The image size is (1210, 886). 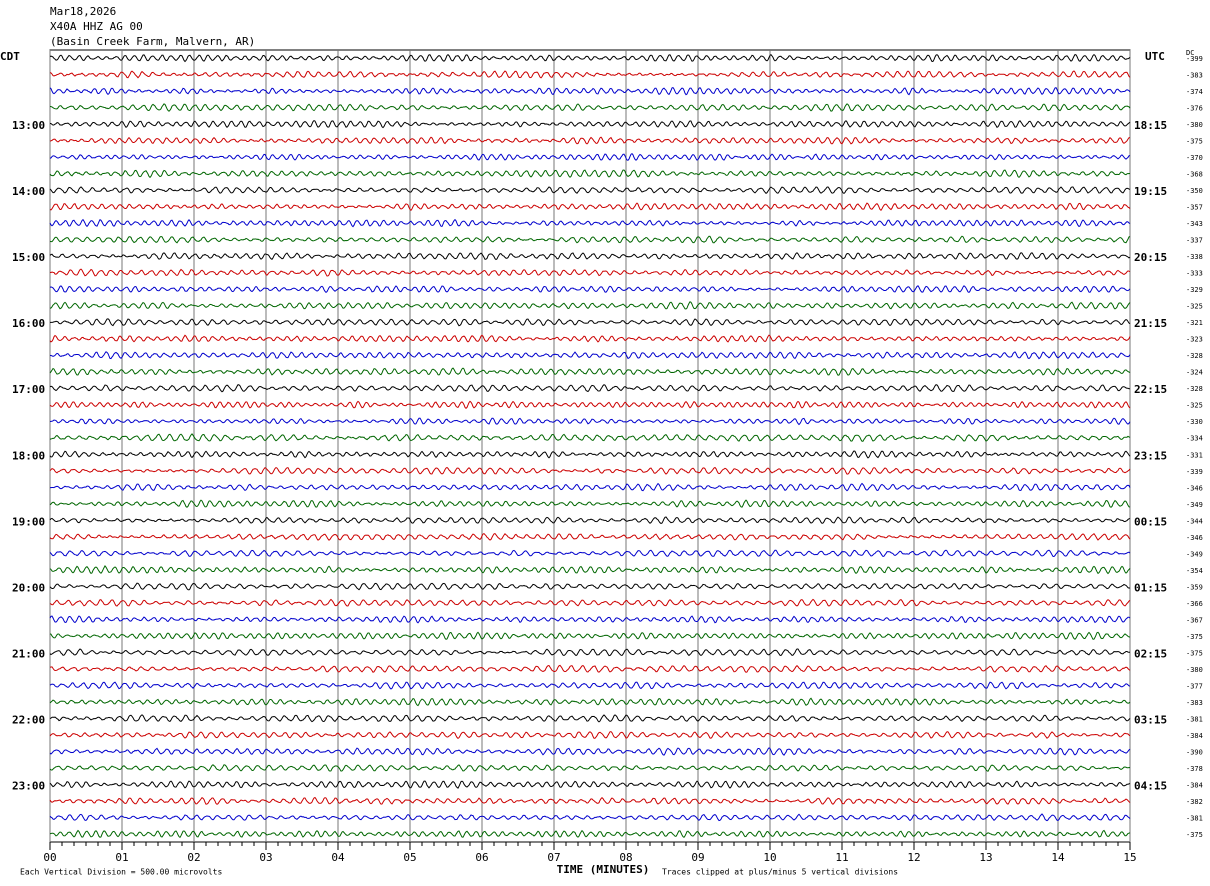 I want to click on dc-header: DC, so click(x=1190, y=53).